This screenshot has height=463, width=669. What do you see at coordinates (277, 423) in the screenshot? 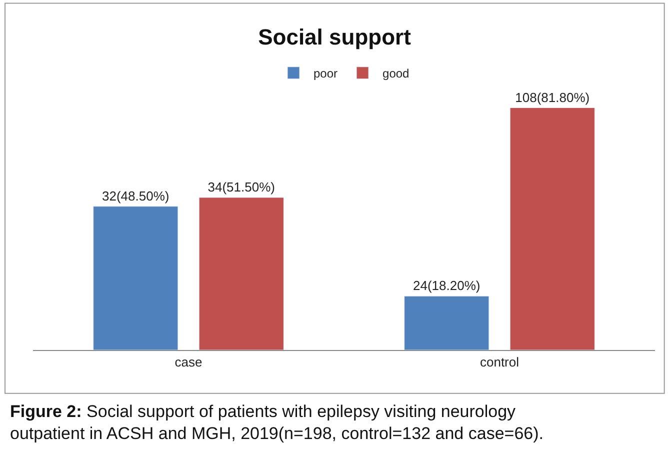
I see `caption: Figure 2: Social support of patients with epilepsy visiting neurology outpatient in ACSH and MGH, 2019(n=198, control=132 and case=66).` at bounding box center [277, 423].